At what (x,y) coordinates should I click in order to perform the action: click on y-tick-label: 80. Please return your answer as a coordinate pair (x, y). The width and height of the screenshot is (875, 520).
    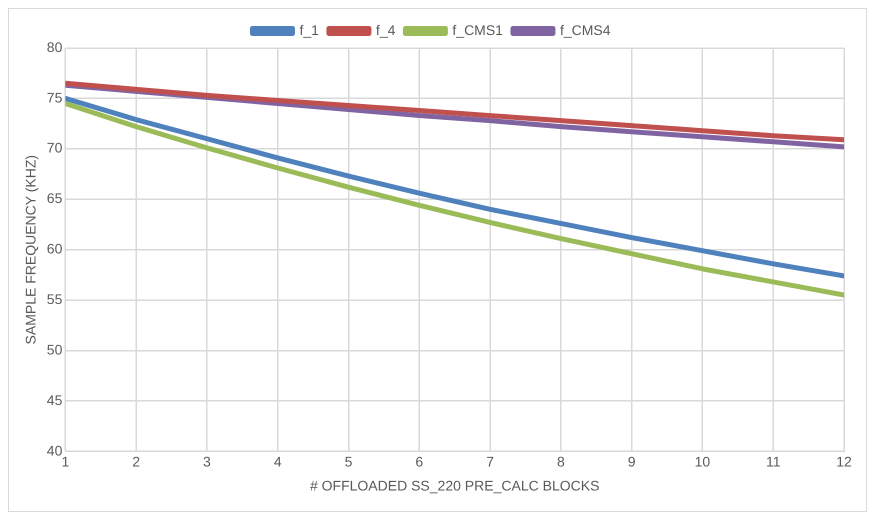
    Looking at the image, I should click on (54, 46).